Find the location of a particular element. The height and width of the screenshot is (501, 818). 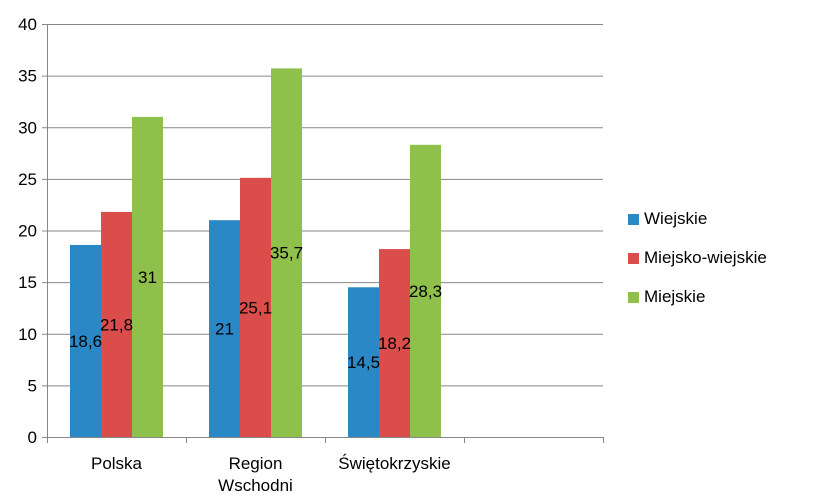

legend-label-miejskie: Miejskie is located at coordinates (675, 296).